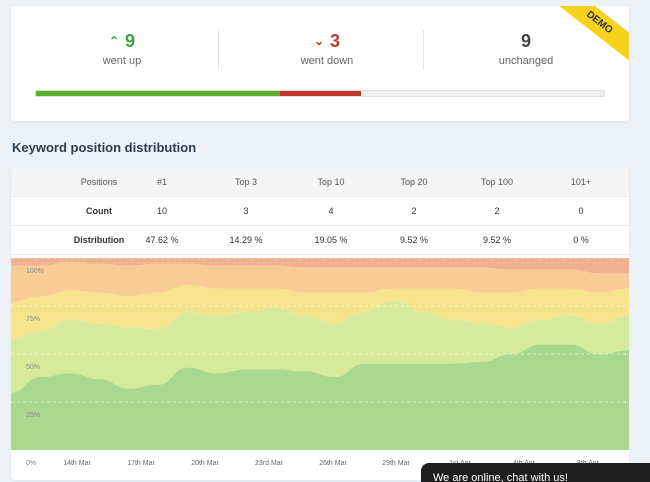  What do you see at coordinates (77, 463) in the screenshot?
I see `x-tick-label: 14th Mar` at bounding box center [77, 463].